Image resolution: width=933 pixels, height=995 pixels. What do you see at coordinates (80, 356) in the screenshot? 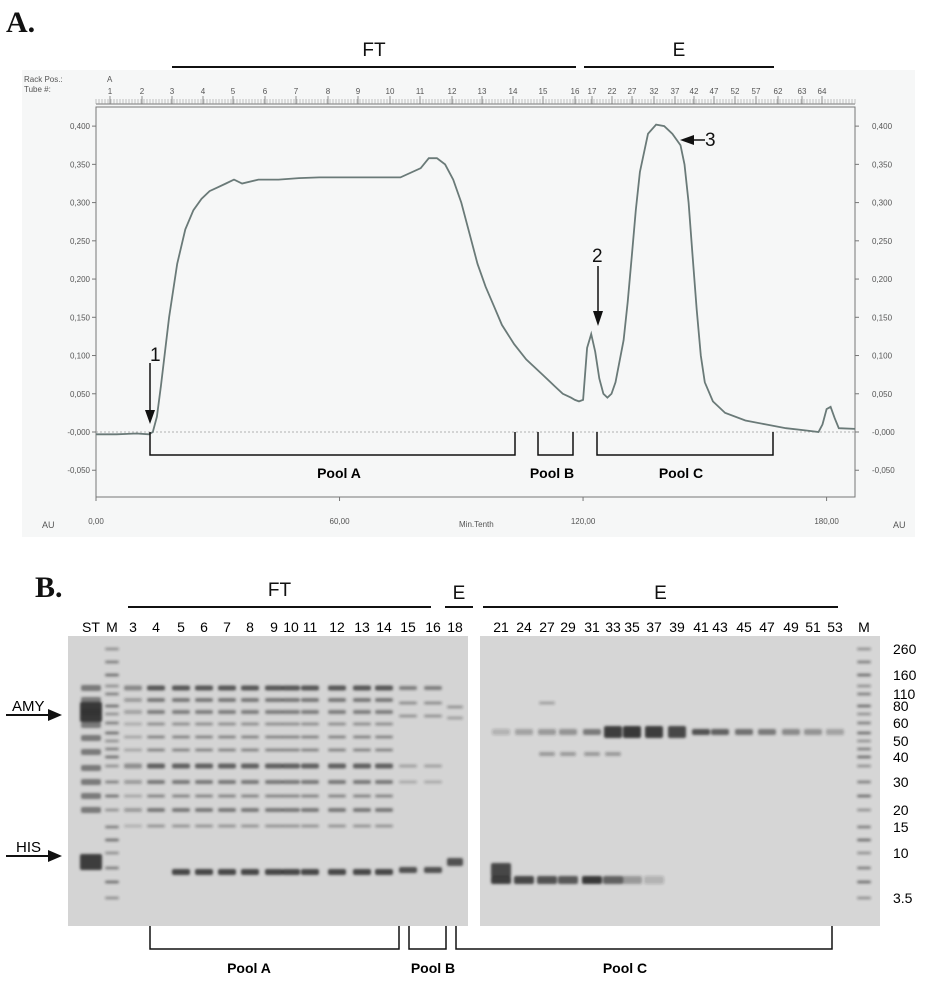
I see `y-tick-label-left: 0,100` at bounding box center [80, 356].